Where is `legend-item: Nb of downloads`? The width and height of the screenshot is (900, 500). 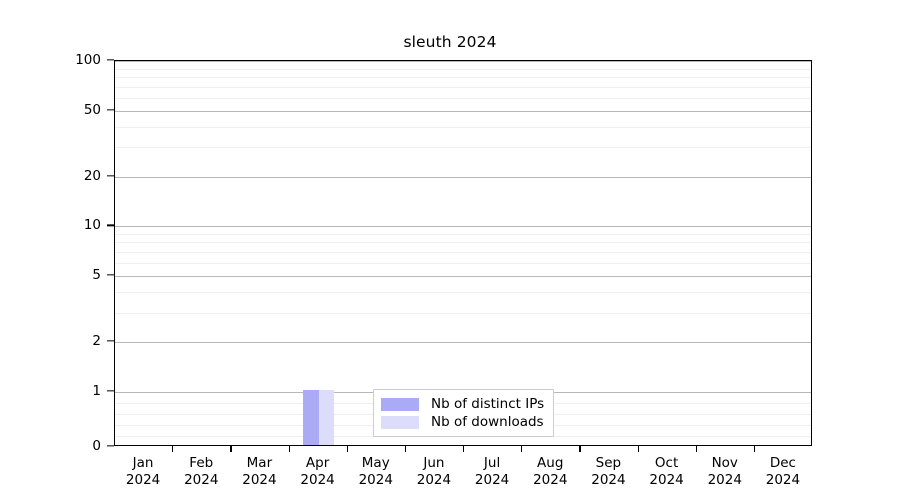
legend-item: Nb of downloads is located at coordinates (462, 422).